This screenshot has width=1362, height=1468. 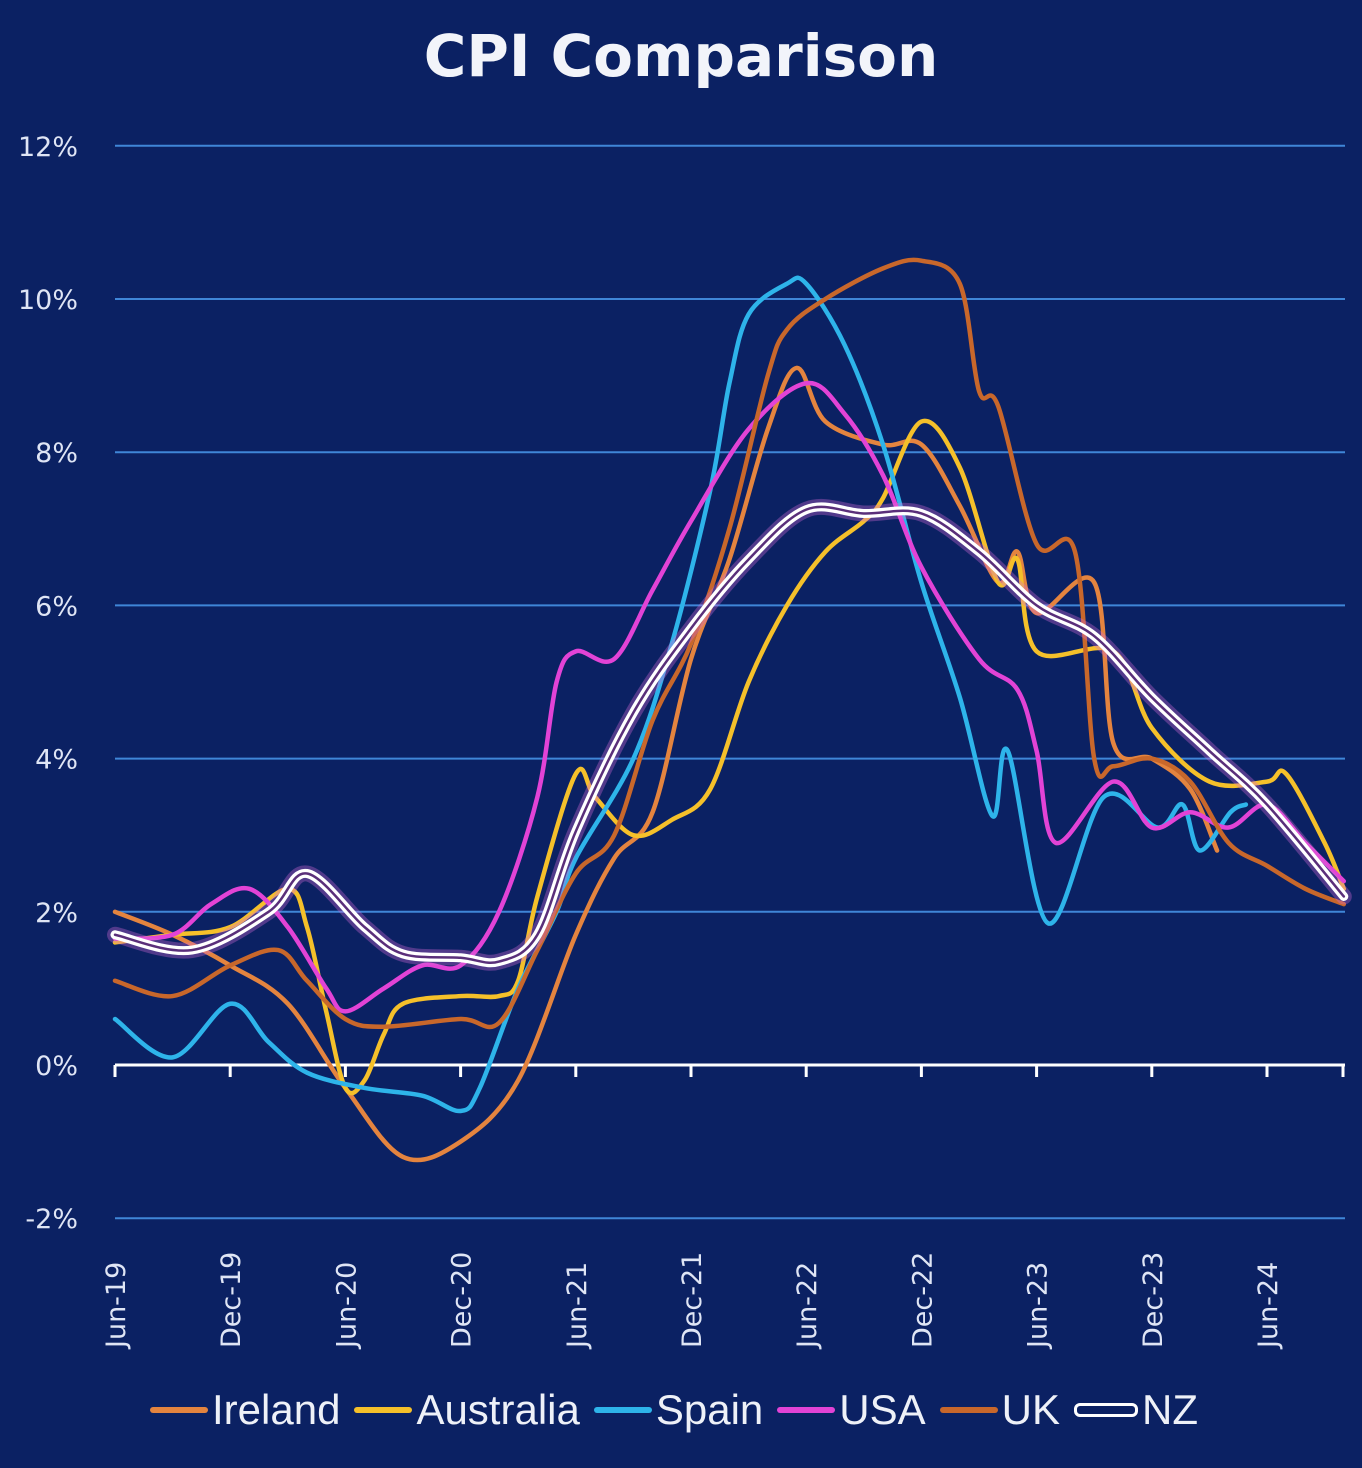 What do you see at coordinates (48, 147) in the screenshot?
I see `y-tick-label: 12%` at bounding box center [48, 147].